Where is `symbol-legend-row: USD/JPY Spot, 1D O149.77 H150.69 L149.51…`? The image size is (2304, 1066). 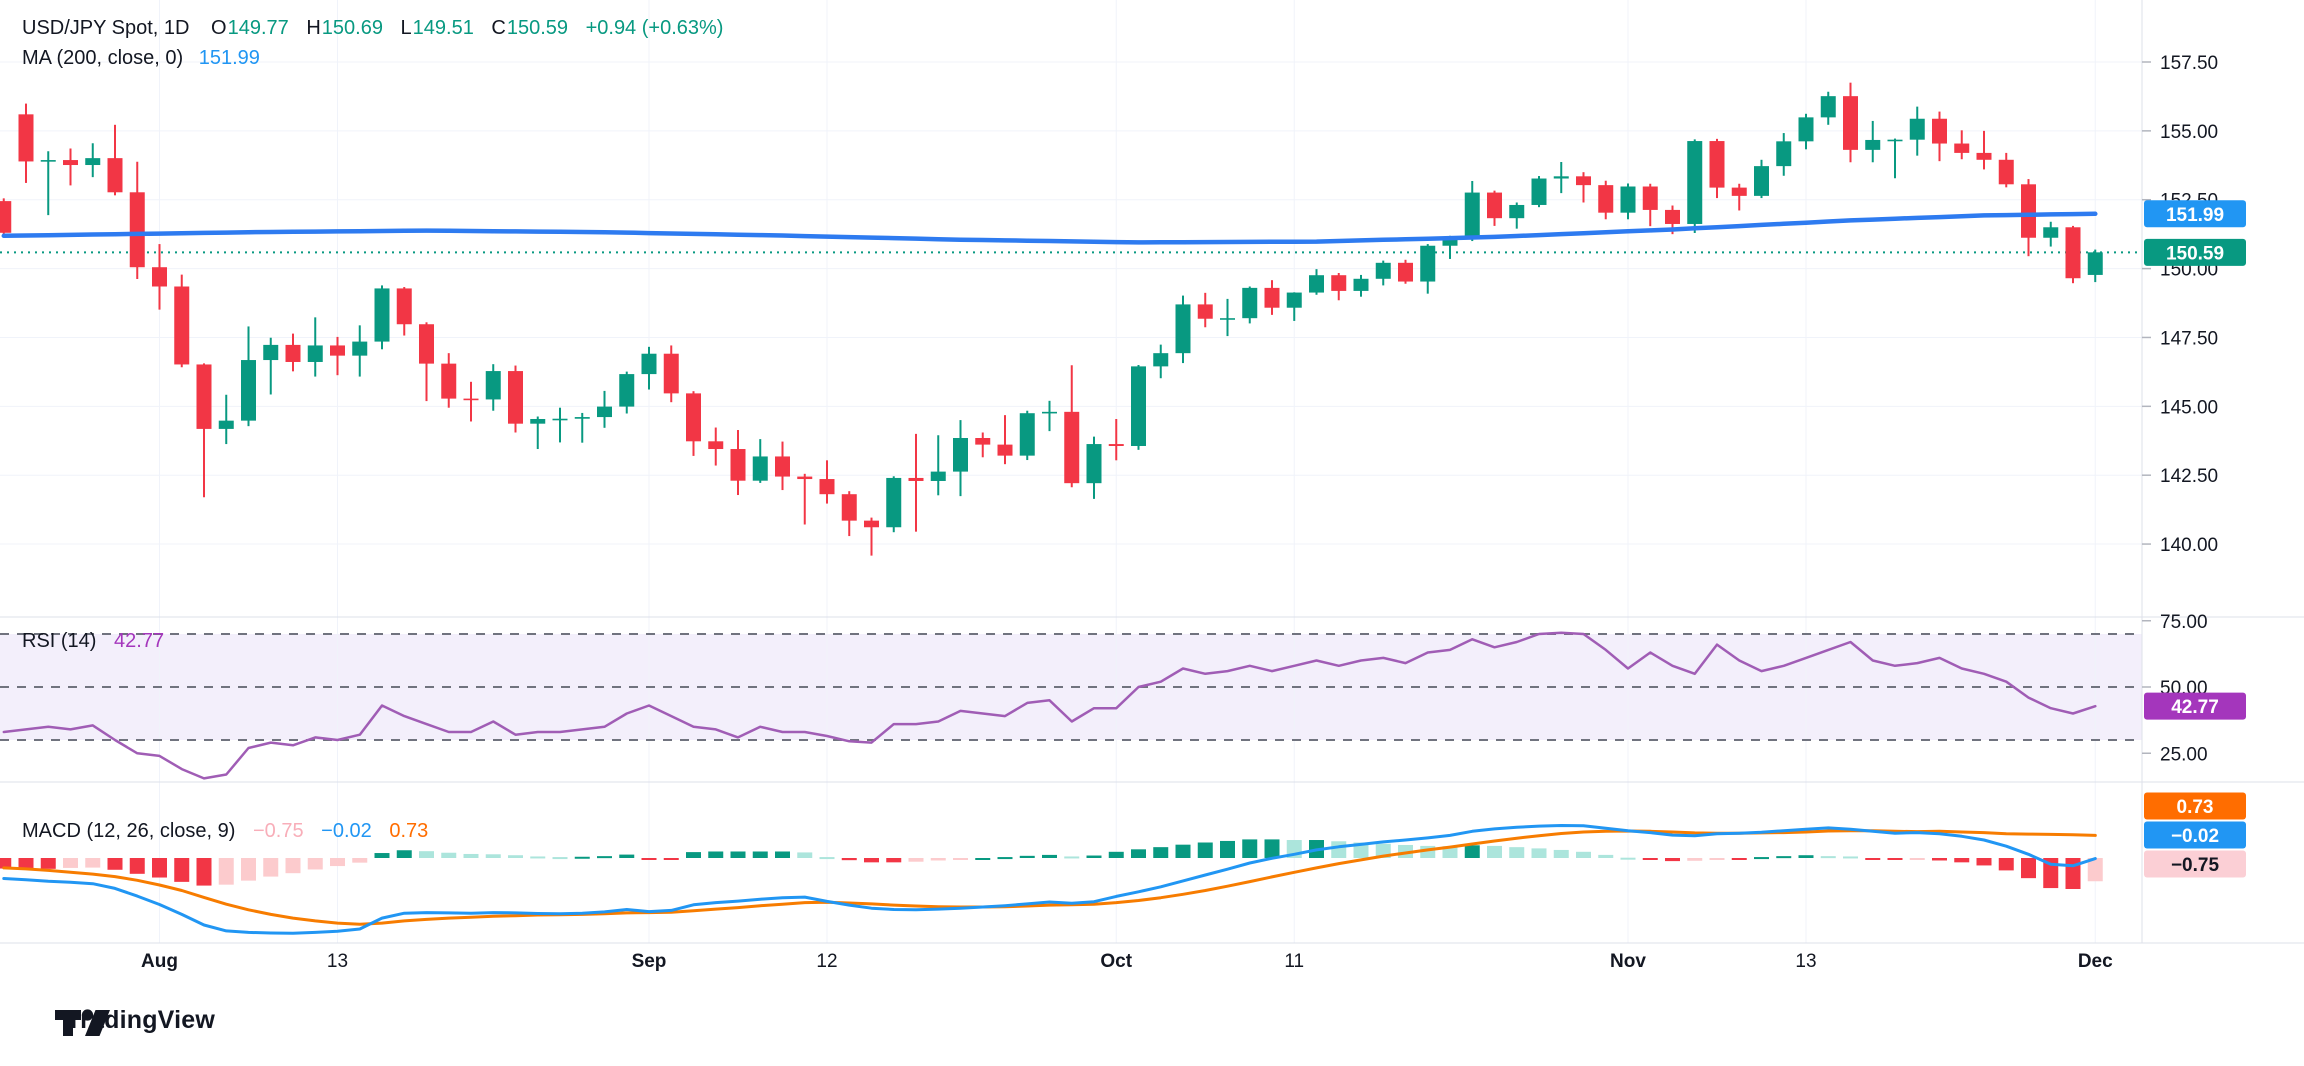
symbol-legend-row: USD/JPY Spot, 1D O149.77 H150.69 L149.51… is located at coordinates (372, 28).